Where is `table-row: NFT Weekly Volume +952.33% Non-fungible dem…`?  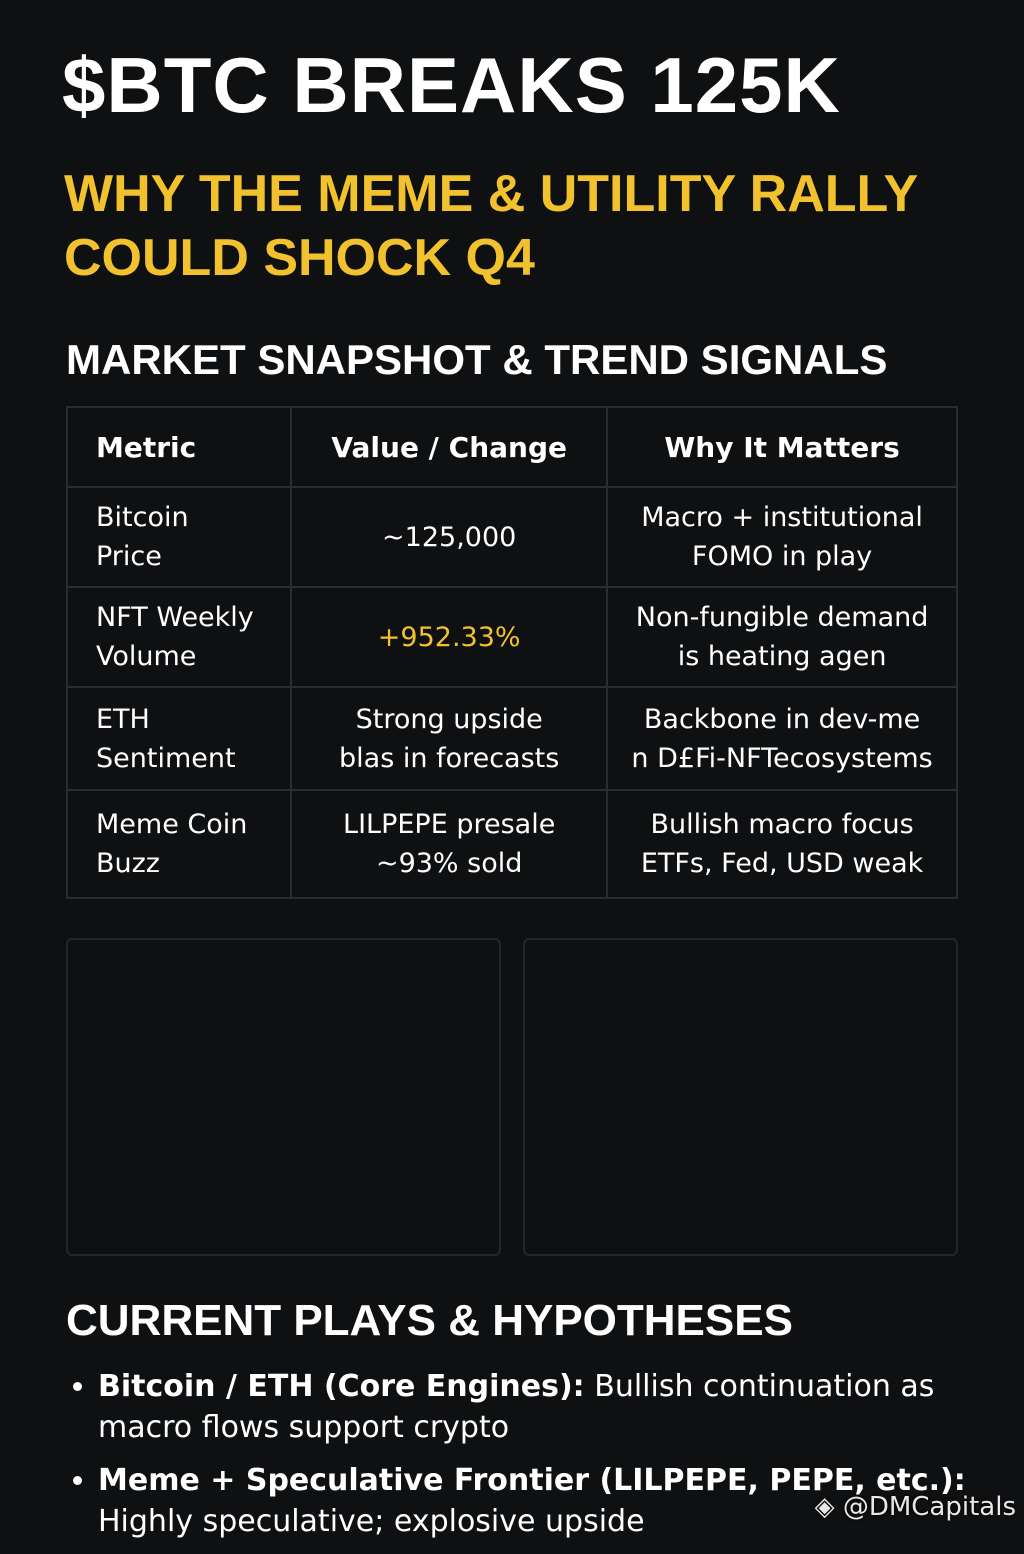 table-row: NFT Weekly Volume +952.33% Non-fungible dem… is located at coordinates (511, 637).